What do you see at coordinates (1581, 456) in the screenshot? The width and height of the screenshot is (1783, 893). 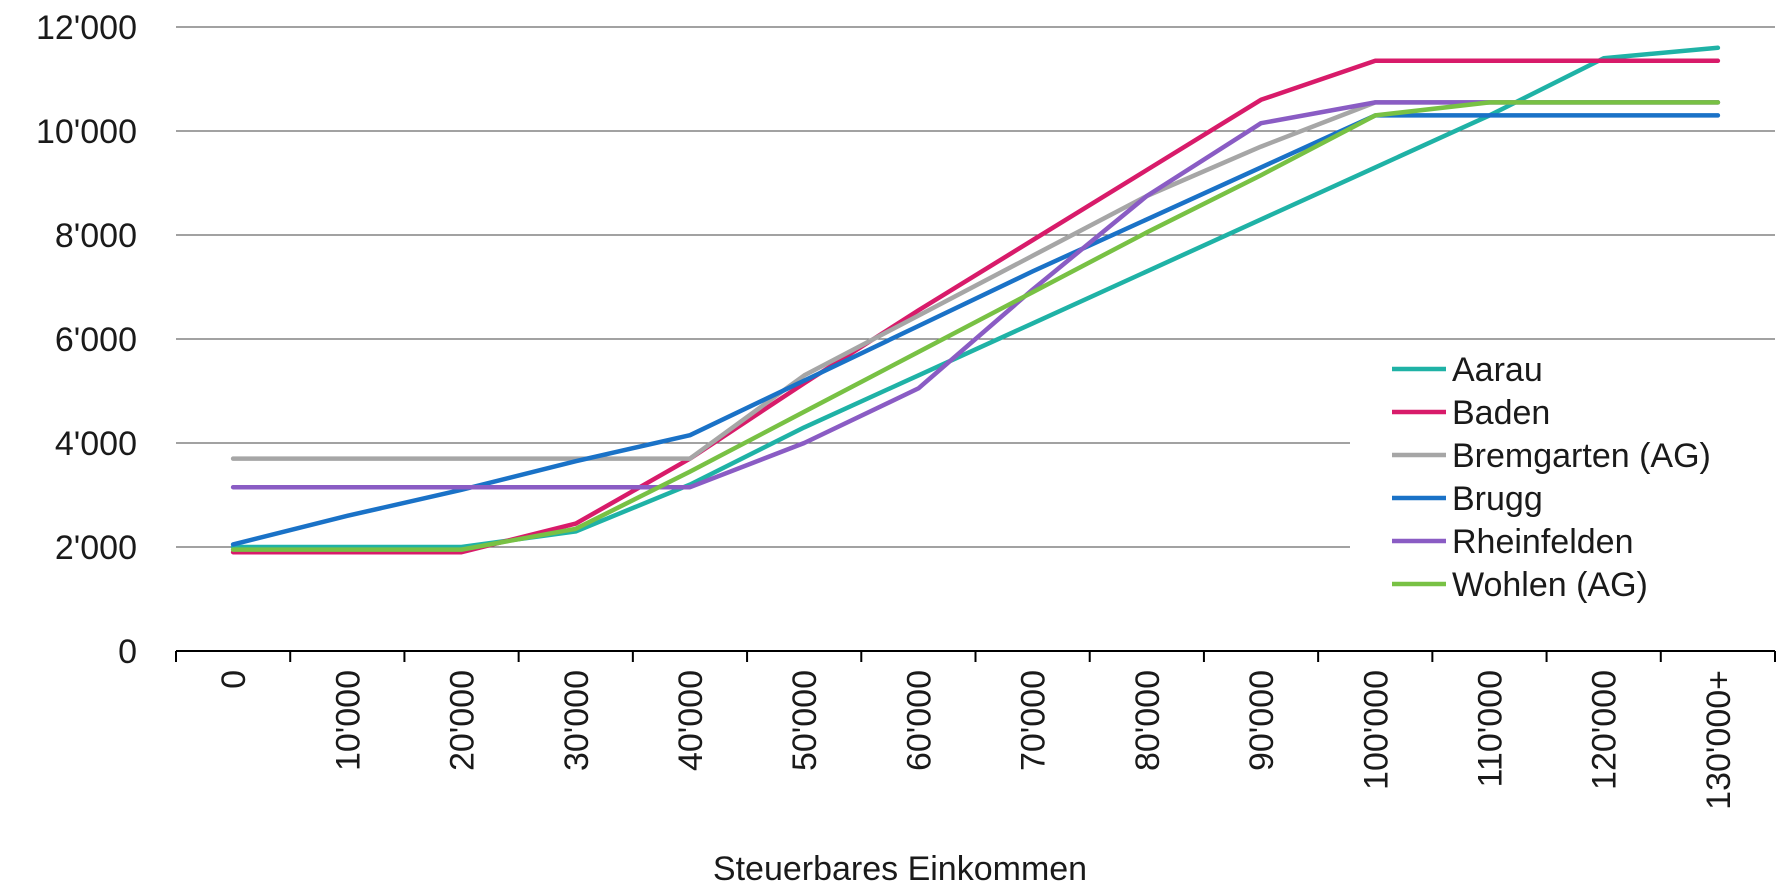 I see `legend-label: Bremgarten (AG)` at bounding box center [1581, 456].